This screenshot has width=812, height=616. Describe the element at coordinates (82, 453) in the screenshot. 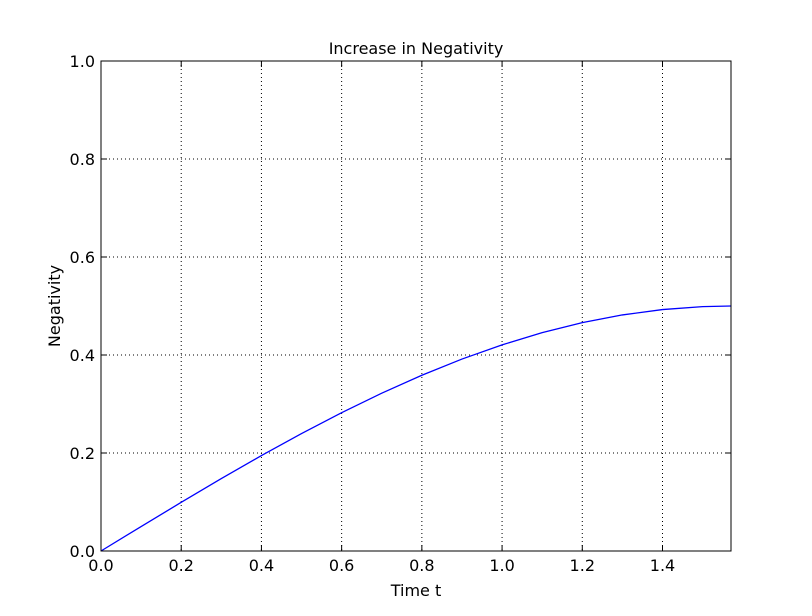

I see `y-tick-label: 0.2` at that location.